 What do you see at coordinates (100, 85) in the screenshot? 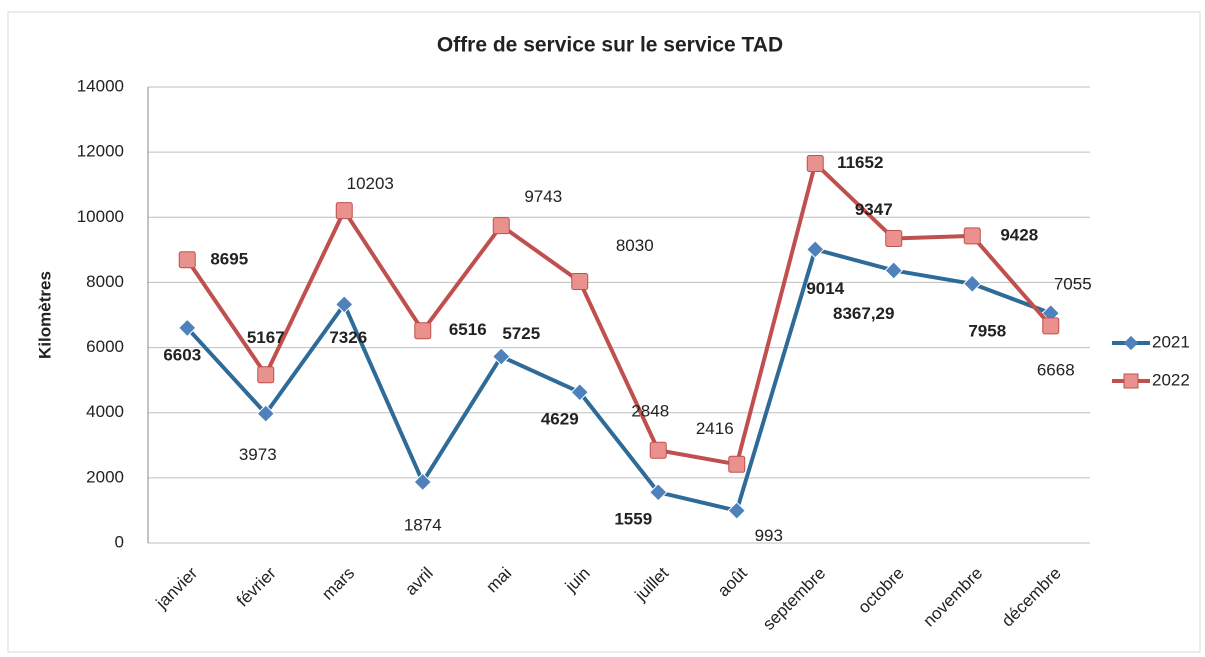
I see `y-tick-label: 14000` at bounding box center [100, 85].